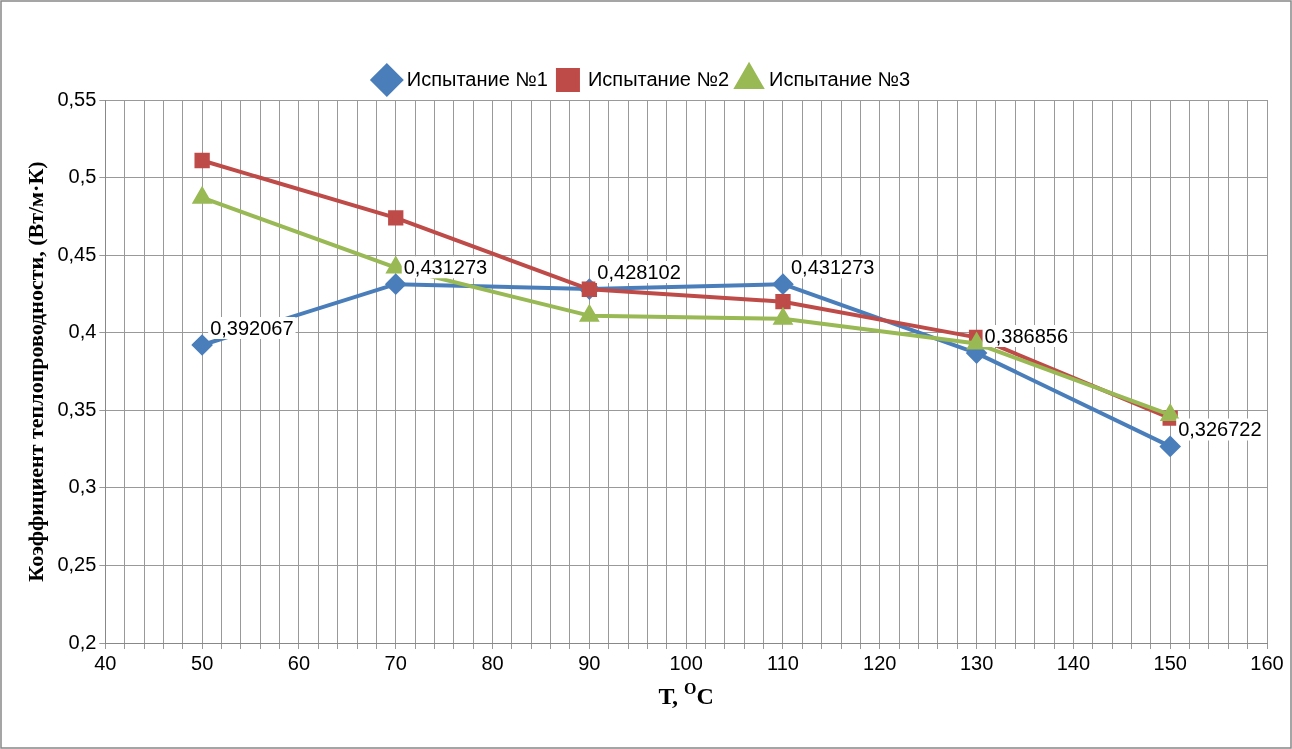 The image size is (1292, 749). Describe the element at coordinates (35, 371) in the screenshot. I see `y-axis-title: Коэффициент теплопроводности, (Вт/м·К)` at that location.